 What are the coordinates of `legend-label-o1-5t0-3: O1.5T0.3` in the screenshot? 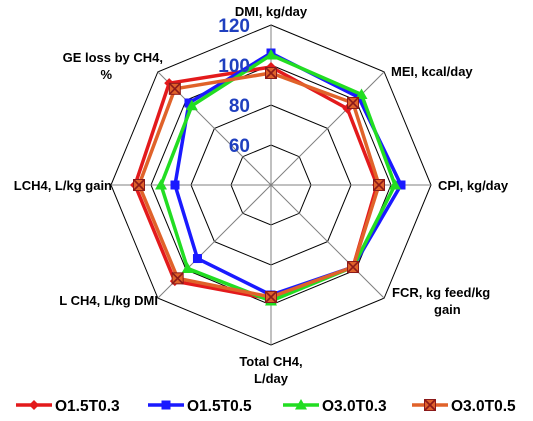 It's located at (87, 406).